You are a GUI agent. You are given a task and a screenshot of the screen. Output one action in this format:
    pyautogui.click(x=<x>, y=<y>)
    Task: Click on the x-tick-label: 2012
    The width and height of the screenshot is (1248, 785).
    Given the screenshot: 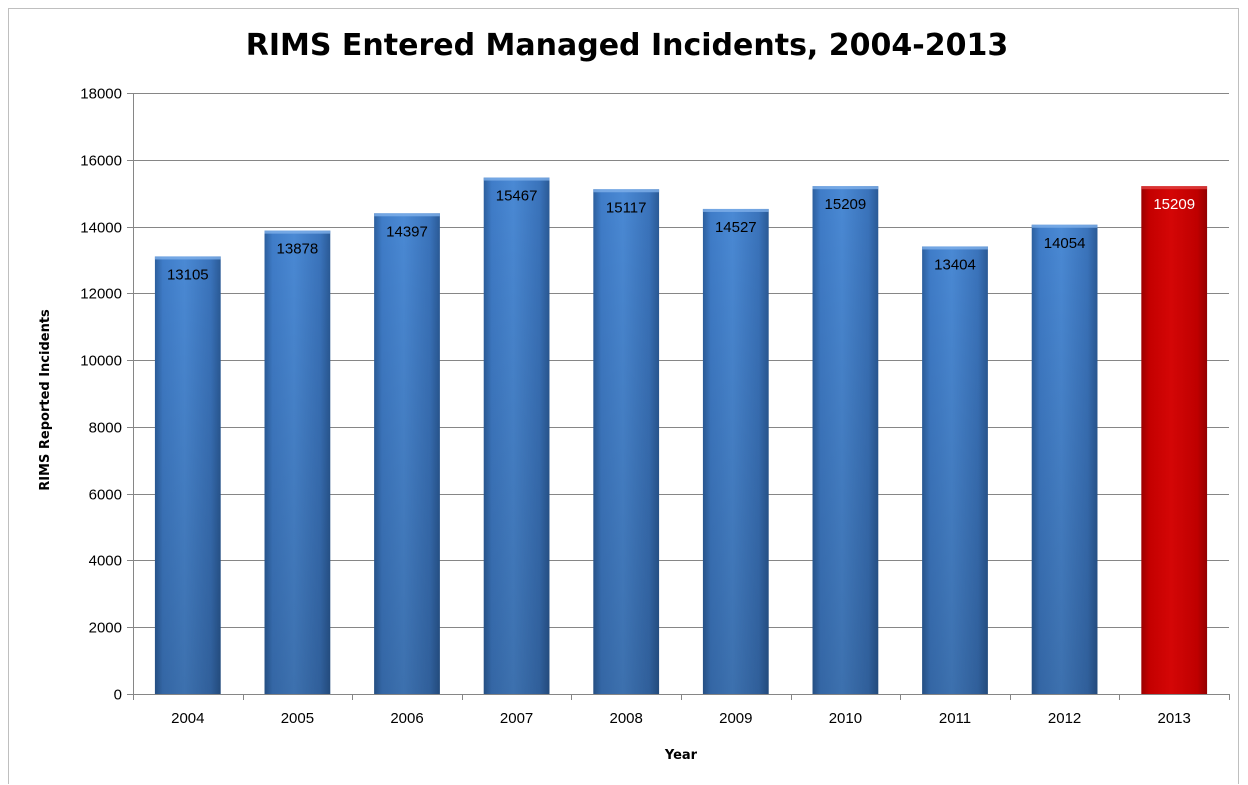 What is the action you would take?
    pyautogui.click(x=1064, y=718)
    